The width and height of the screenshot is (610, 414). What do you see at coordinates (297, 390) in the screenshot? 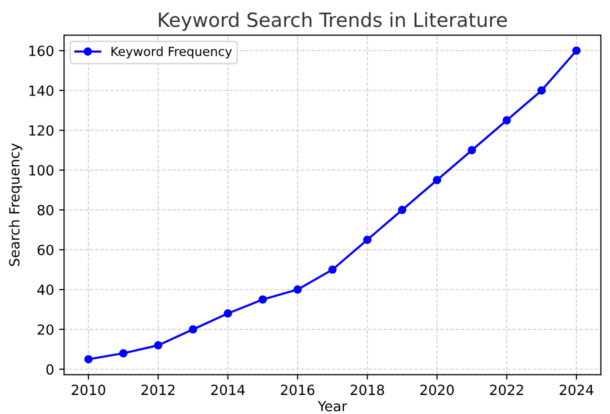
I see `x-tick-label: 2016` at bounding box center [297, 390].